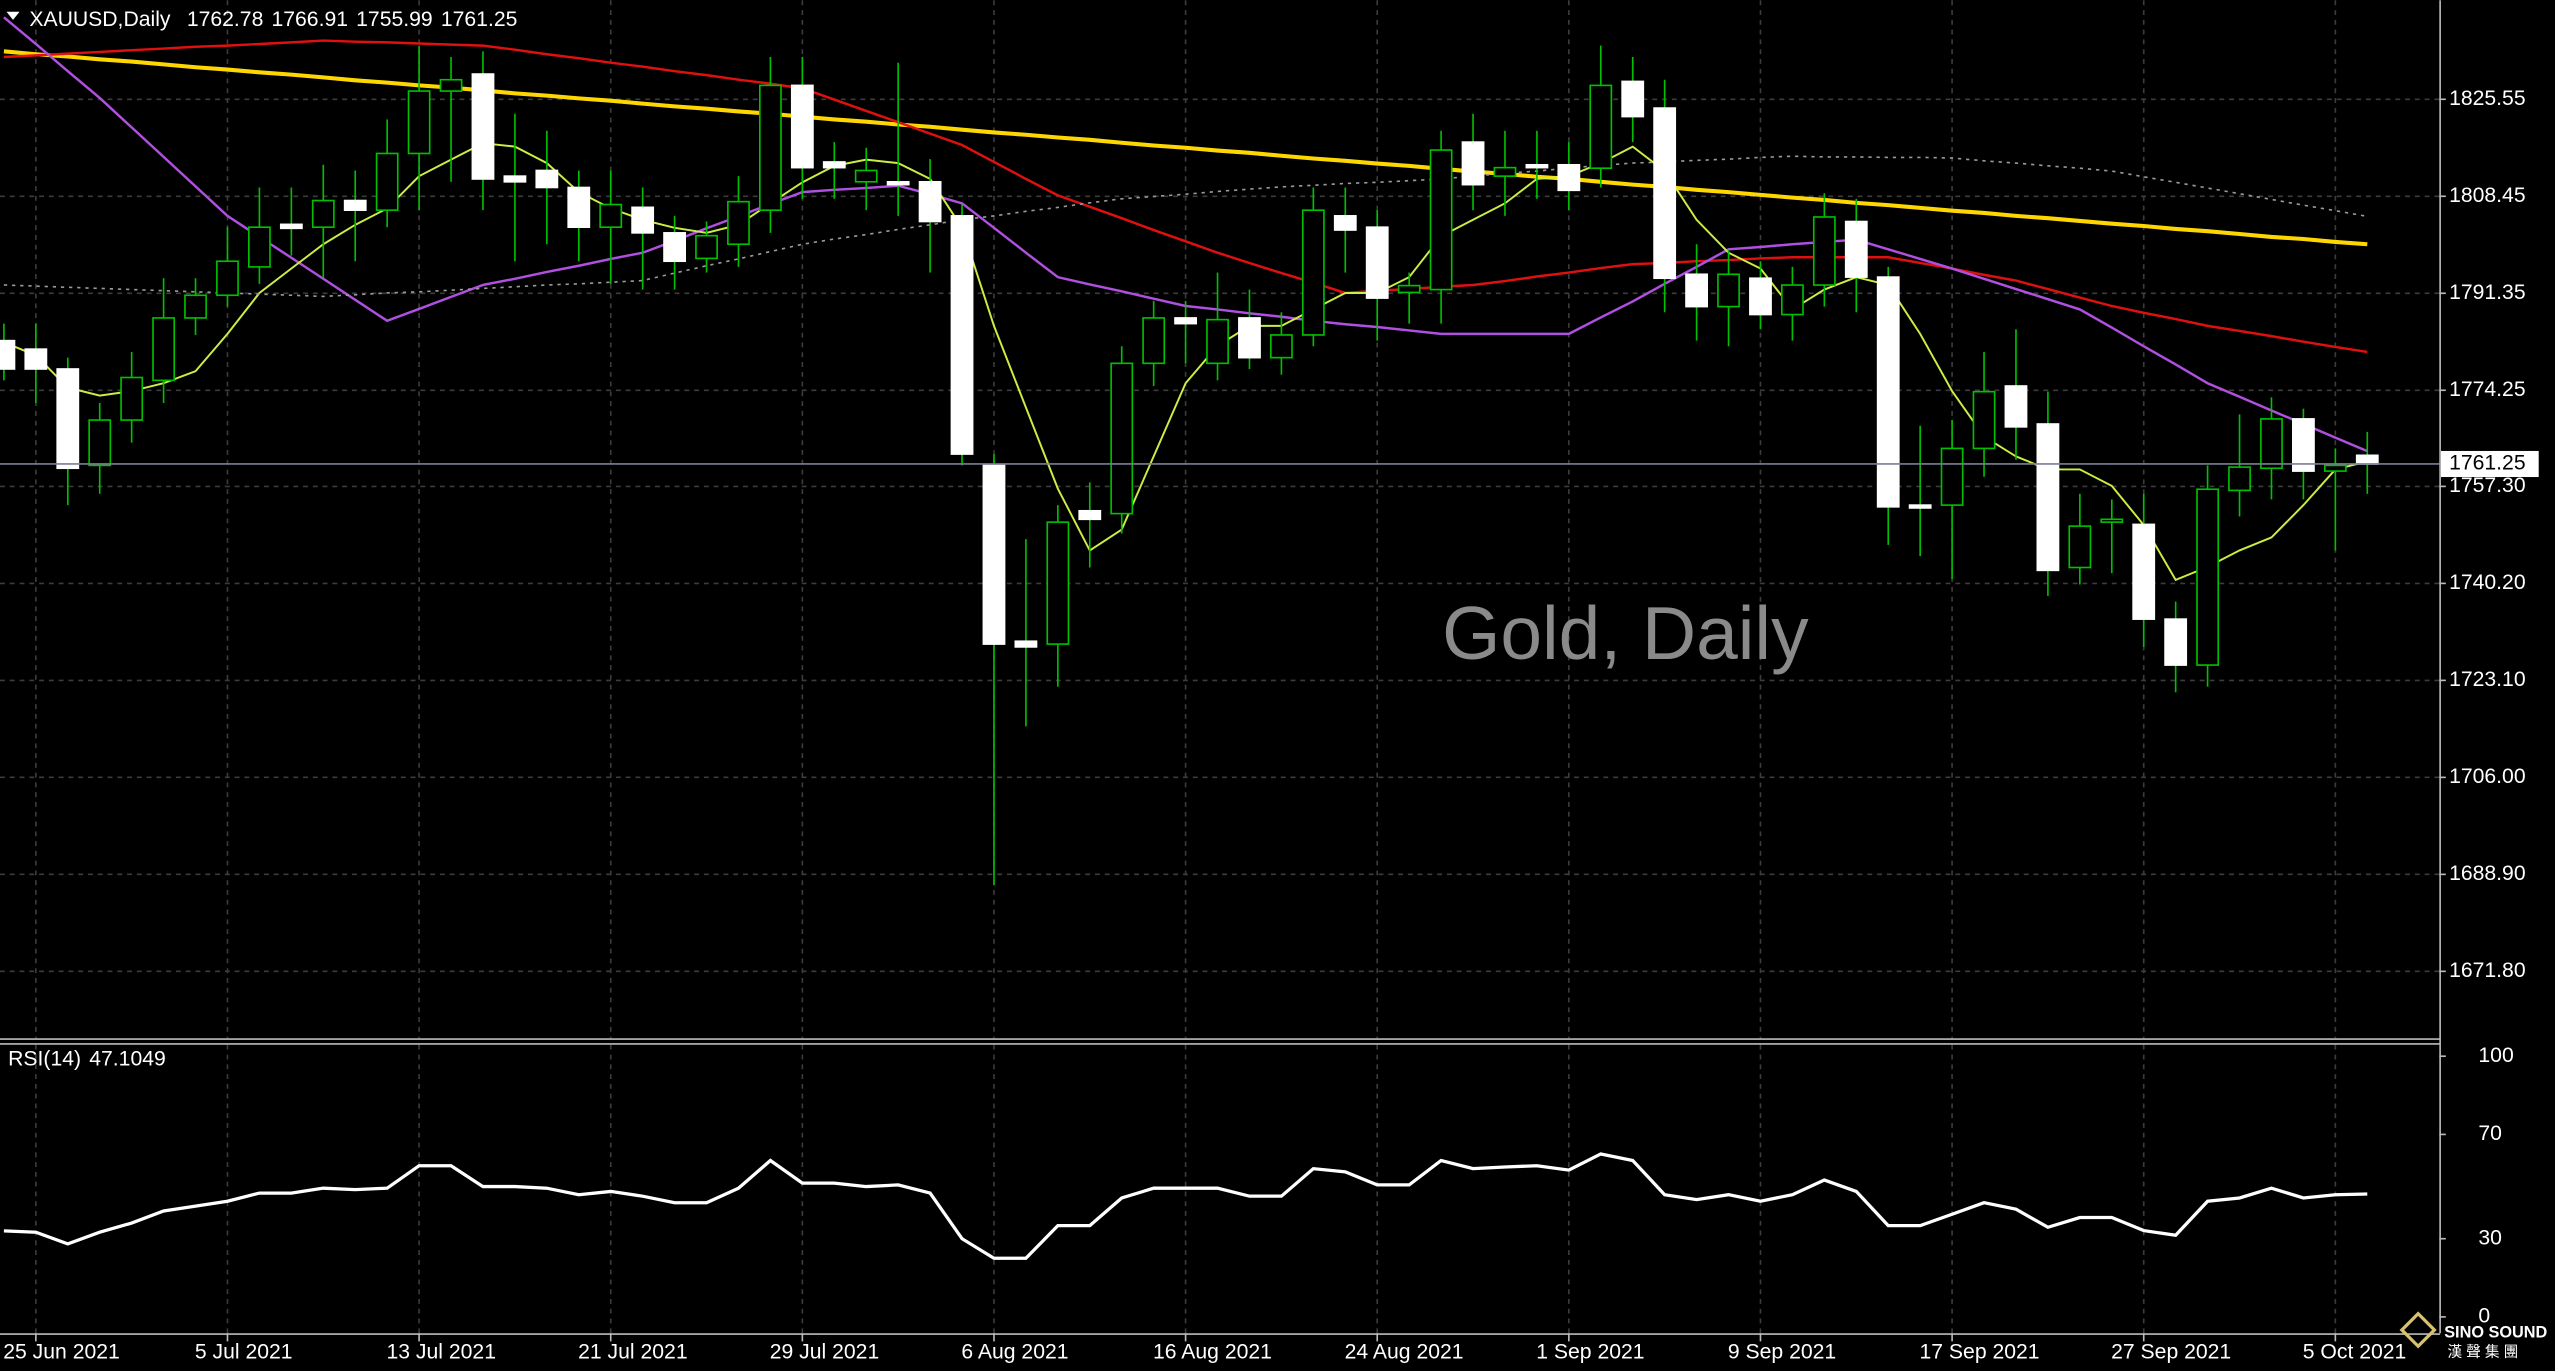  What do you see at coordinates (127, 1058) in the screenshot?
I see `rsi-value: 47.1049` at bounding box center [127, 1058].